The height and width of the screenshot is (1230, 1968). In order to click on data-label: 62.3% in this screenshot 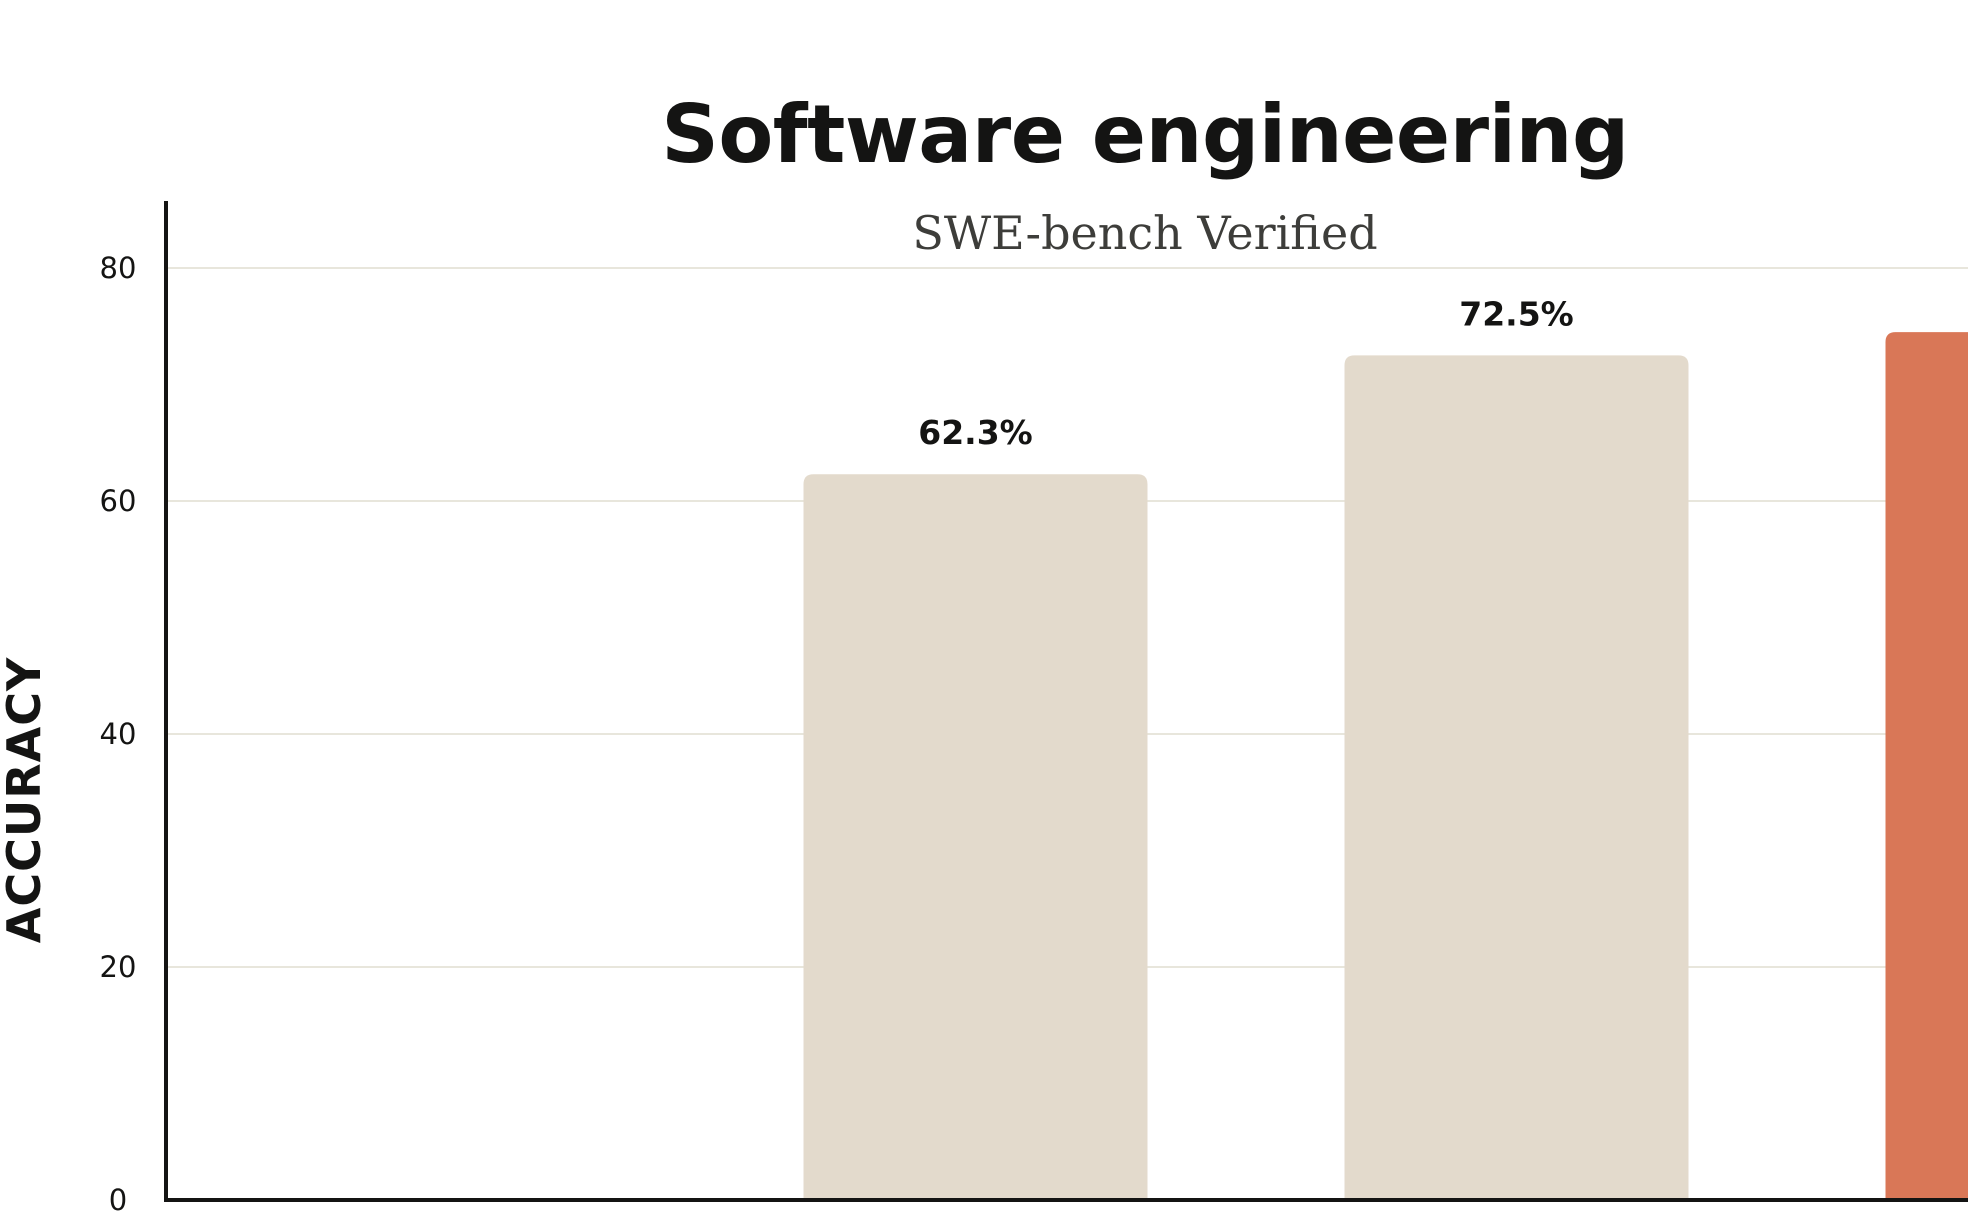, I will do `click(975, 432)`.